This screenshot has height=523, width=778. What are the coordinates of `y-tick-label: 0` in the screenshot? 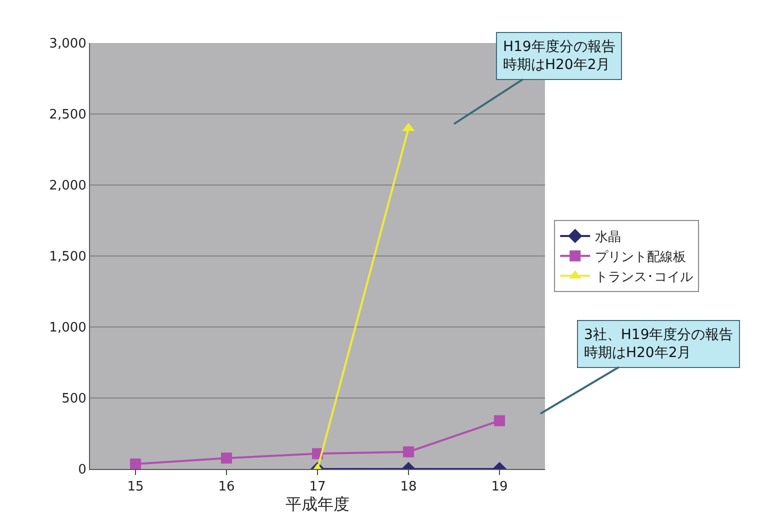 It's located at (82, 470).